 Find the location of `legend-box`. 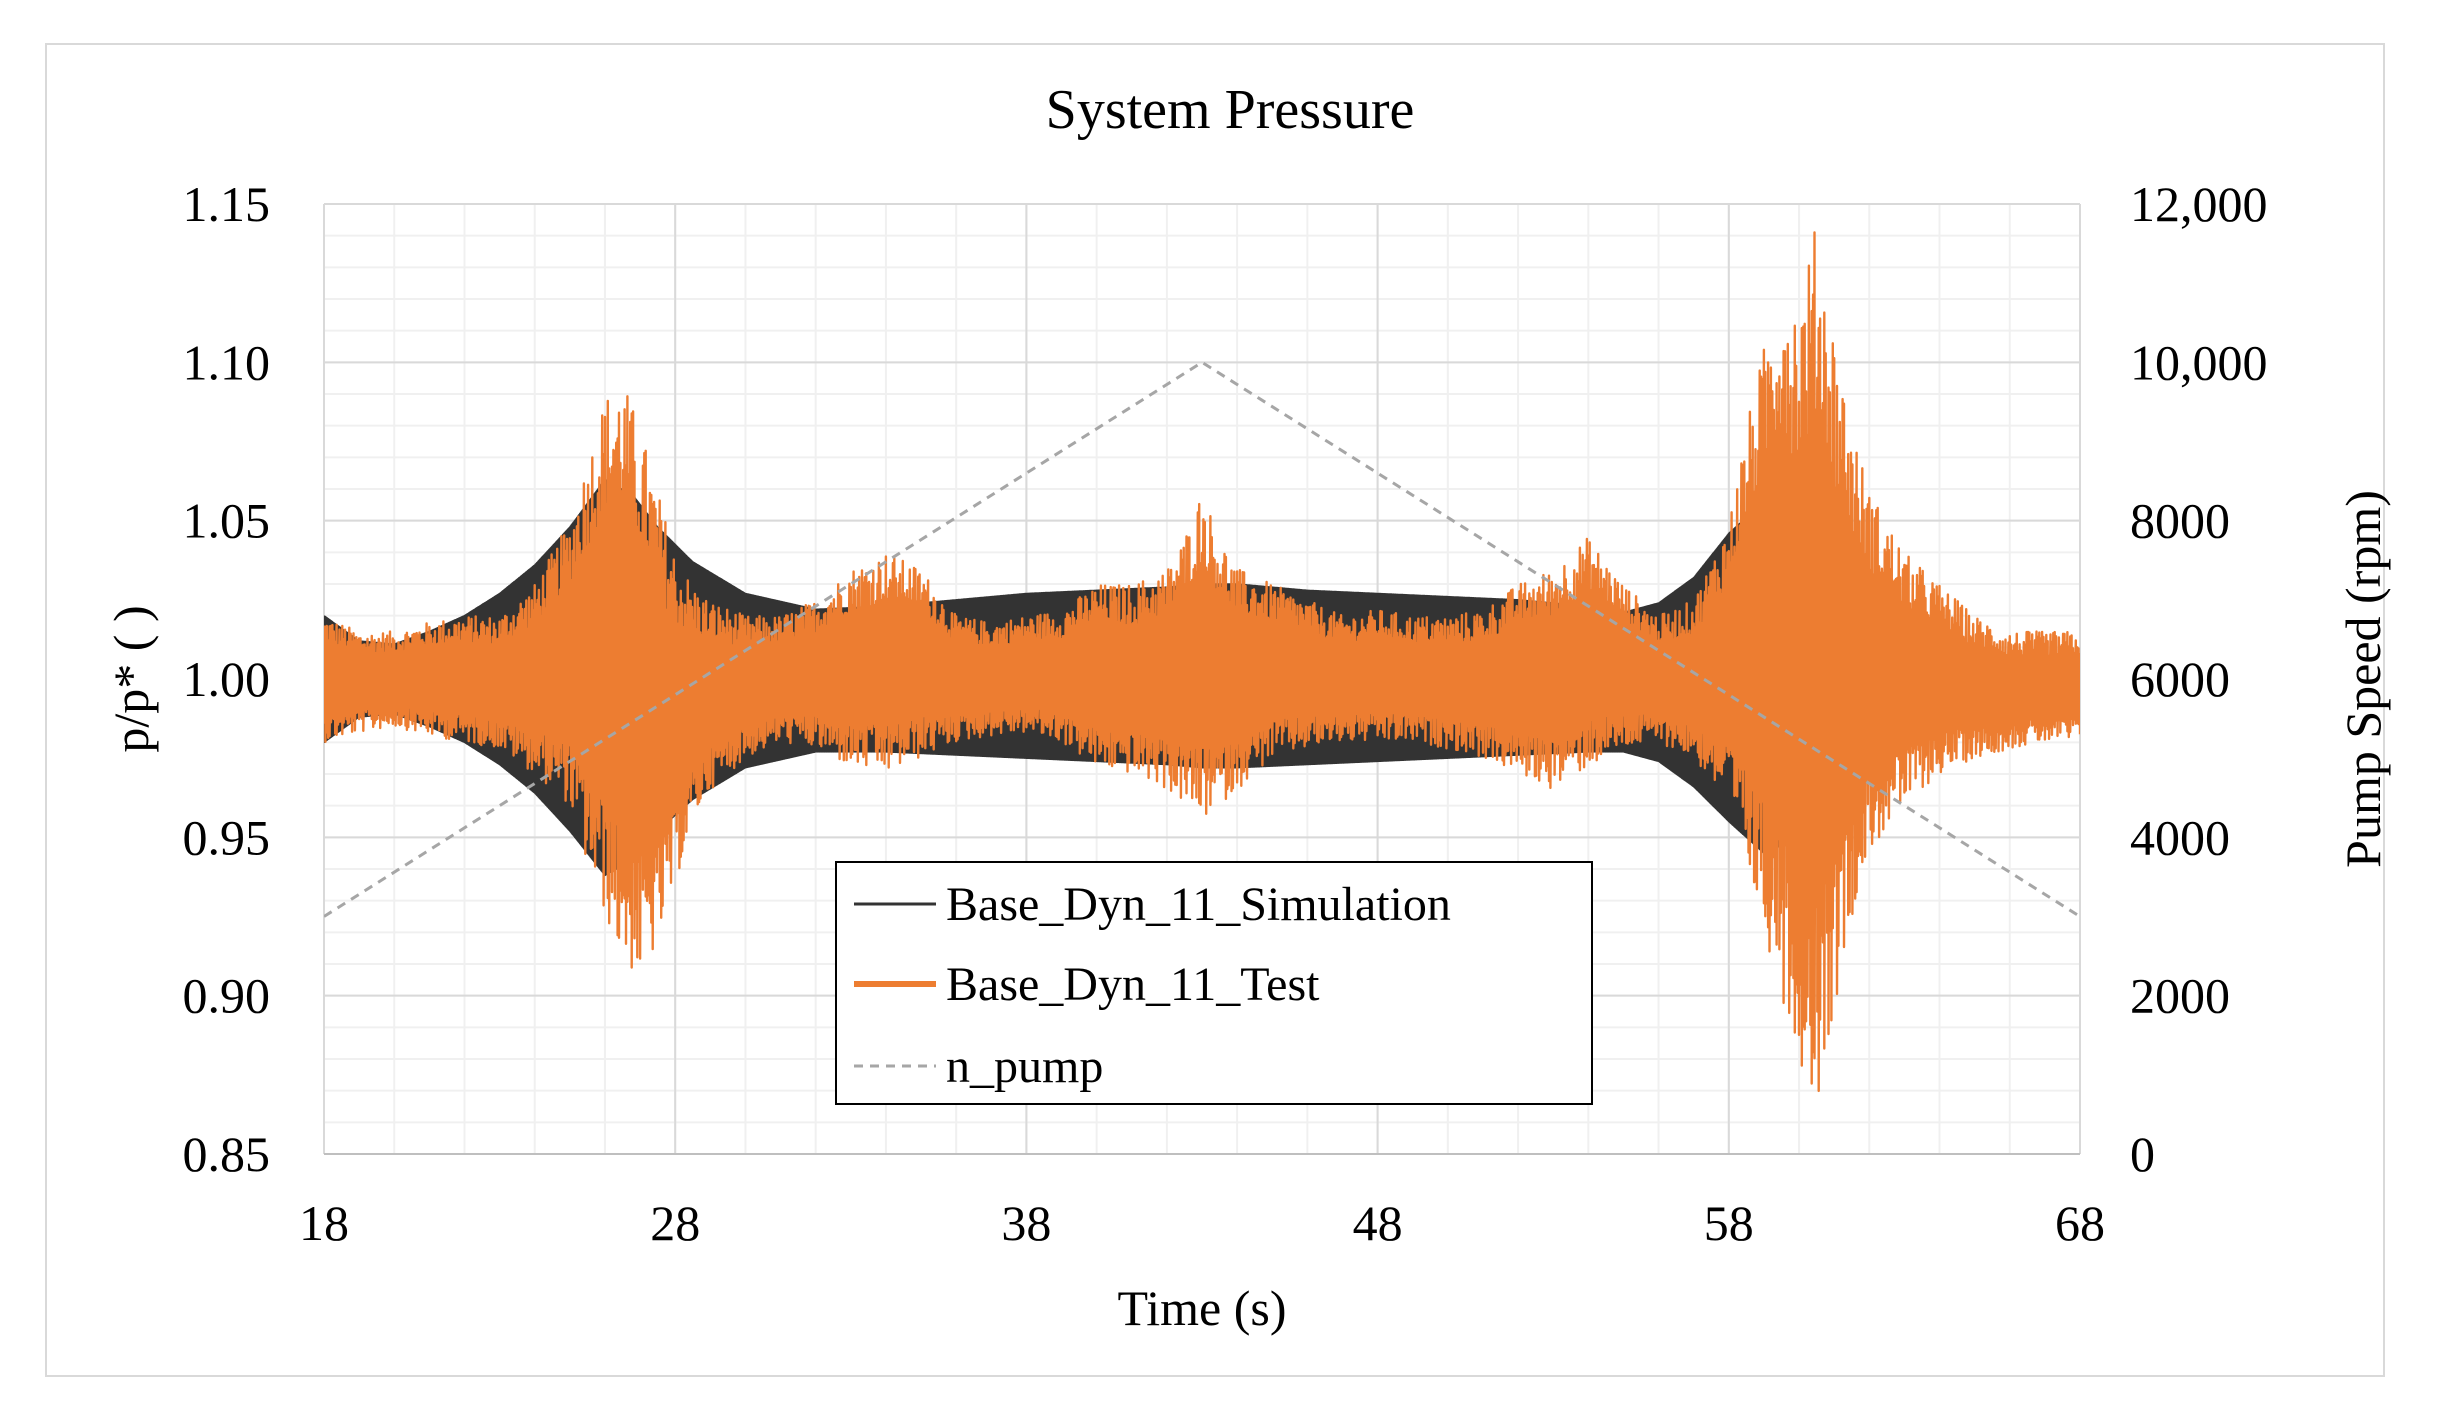

legend-box is located at coordinates (1214, 983).